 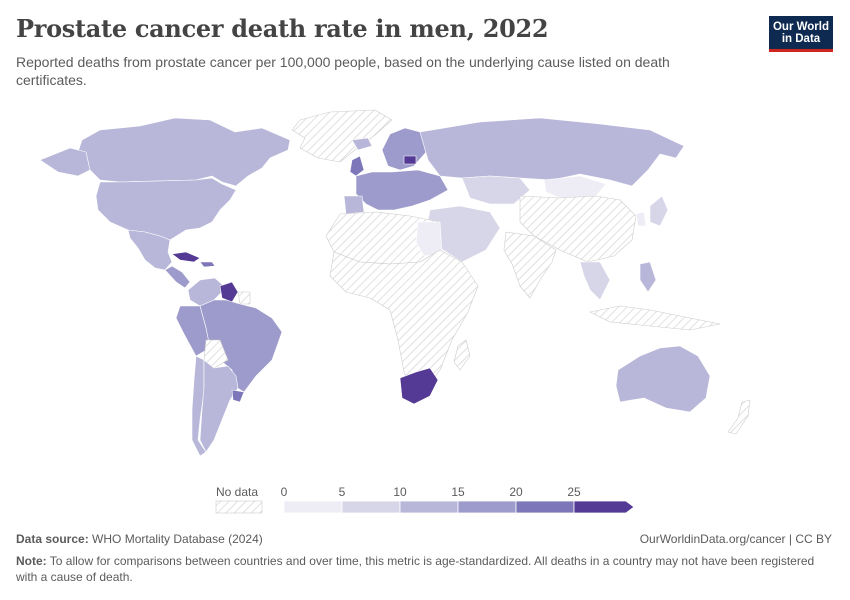 What do you see at coordinates (282, 28) in the screenshot?
I see `chart-title: Prostate cancer death rate in men, 2022` at bounding box center [282, 28].